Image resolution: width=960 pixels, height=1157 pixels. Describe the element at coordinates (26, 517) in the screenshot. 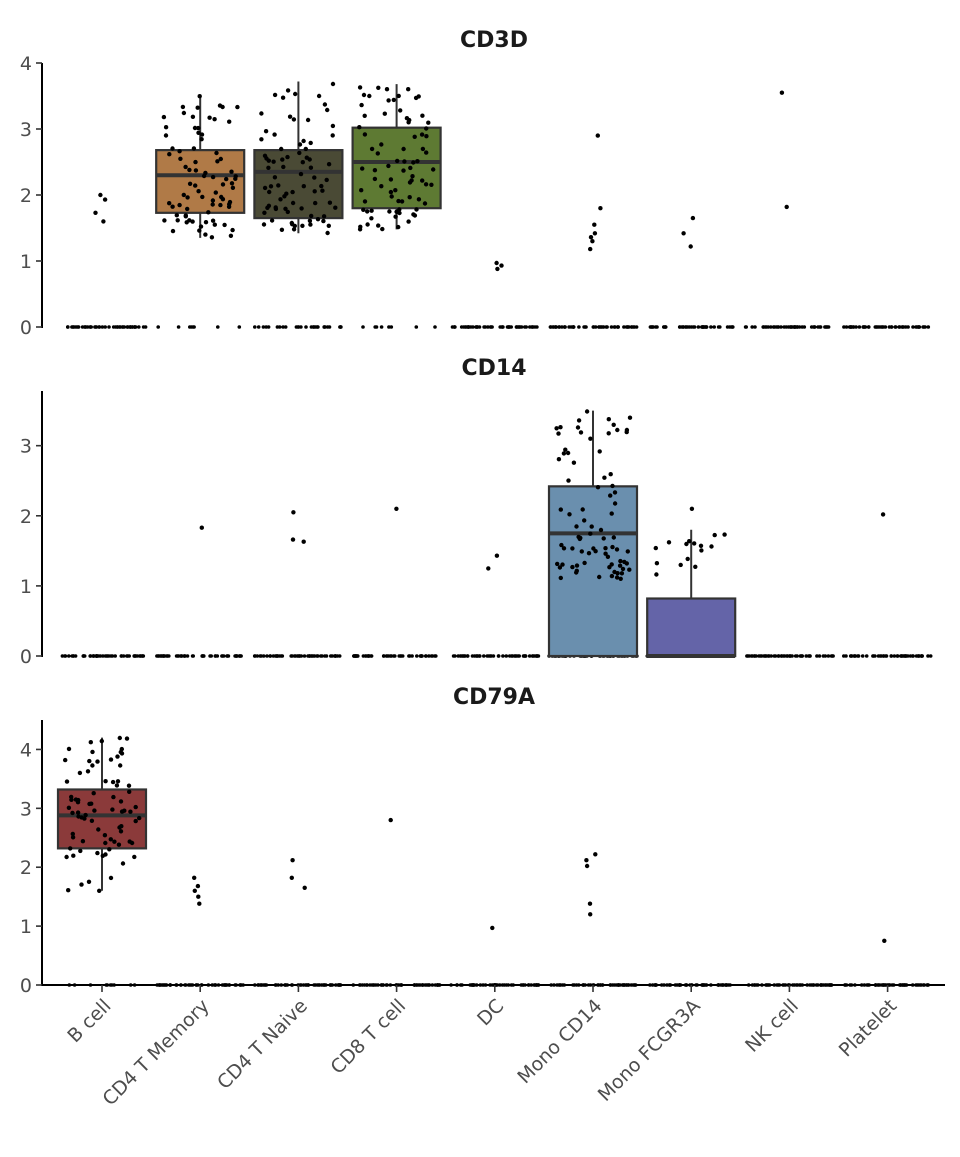

I see `y-tick-label: 2` at that location.